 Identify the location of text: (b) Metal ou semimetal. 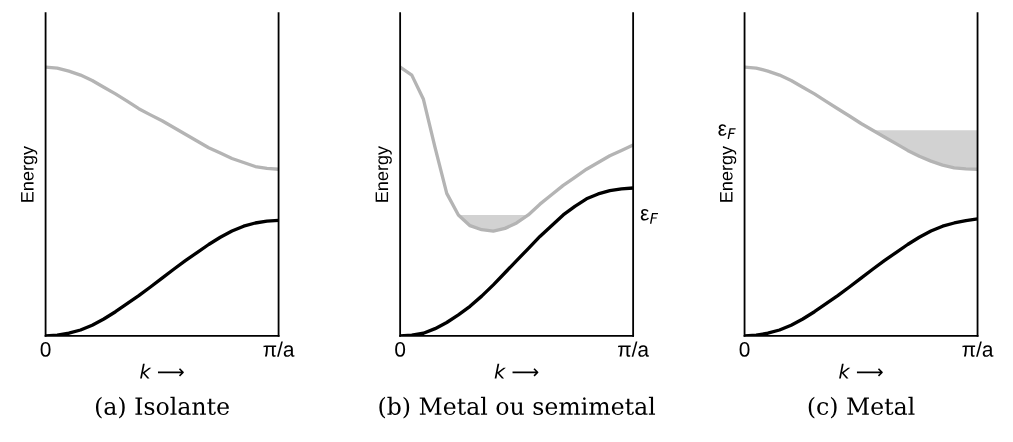
(517, 407).